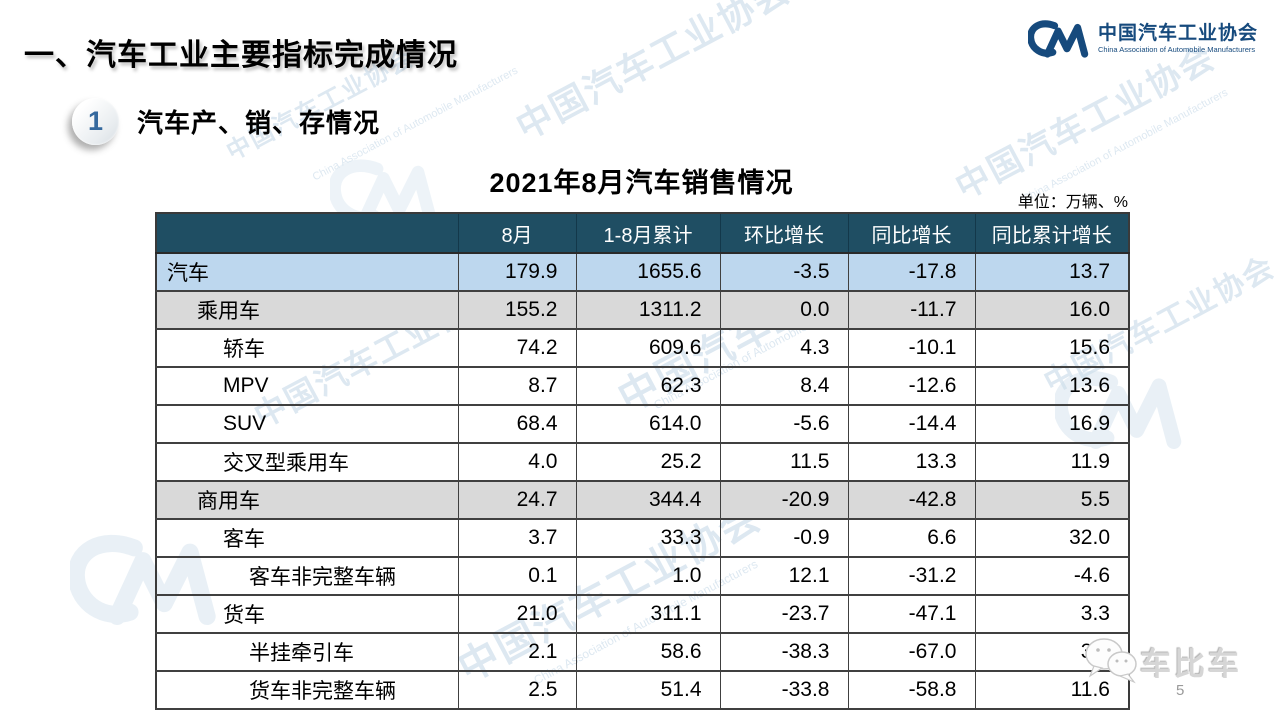  Describe the element at coordinates (784, 424) in the screenshot. I see `value-cell: -5.6` at that location.